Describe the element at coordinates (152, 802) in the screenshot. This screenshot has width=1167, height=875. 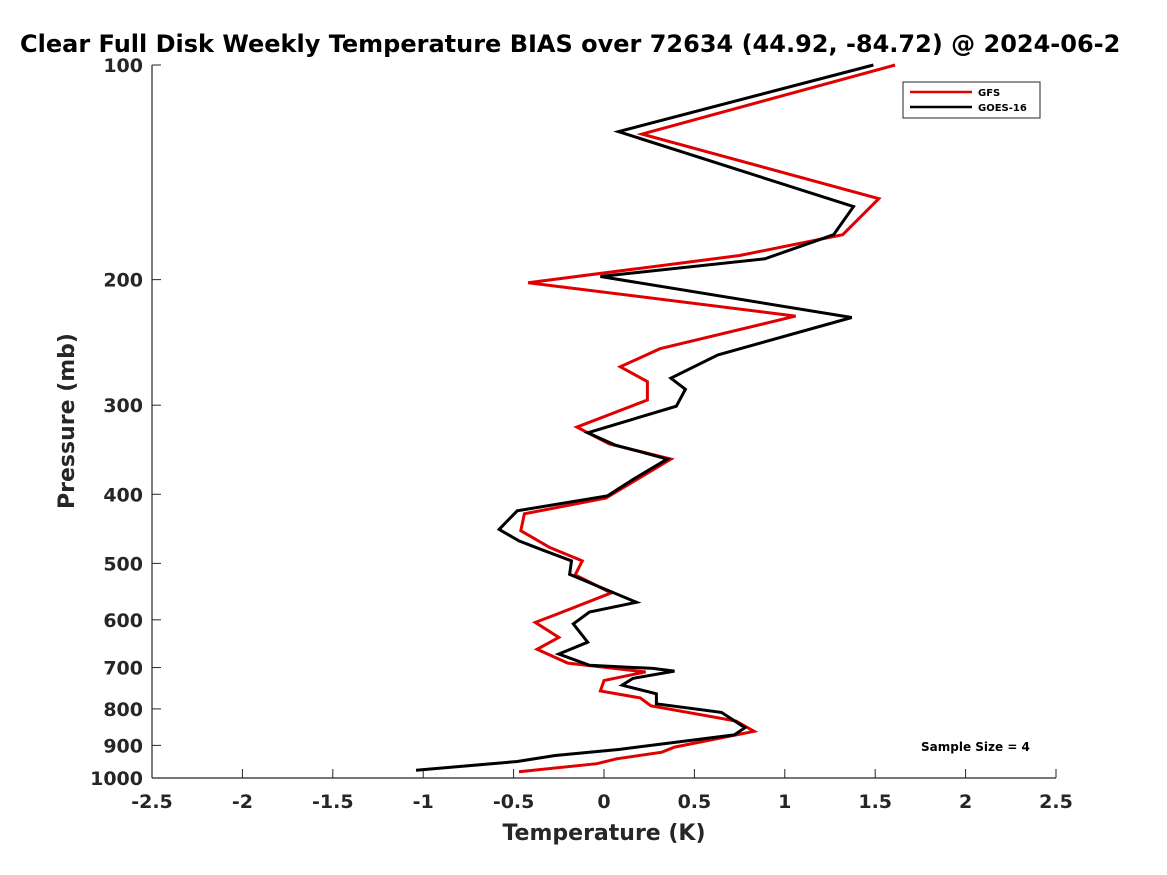
I see `x-tick-label: -2.5` at that location.